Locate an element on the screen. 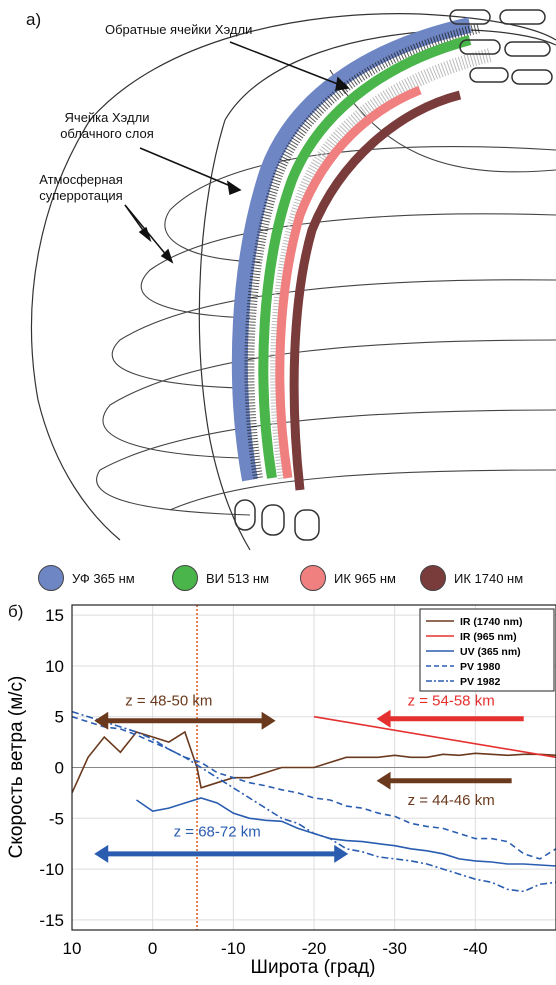 This screenshot has width=556, height=985. panel-b-letter: б) is located at coordinates (16, 611).